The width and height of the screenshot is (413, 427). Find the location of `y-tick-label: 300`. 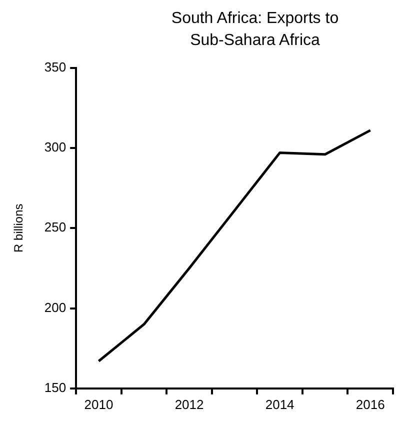

y-tick-label: 300 is located at coordinates (55, 147).